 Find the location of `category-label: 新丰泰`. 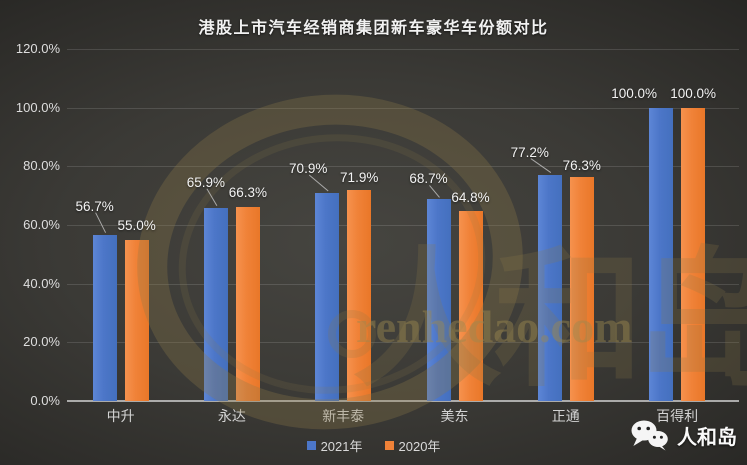

category-label: 新丰泰 is located at coordinates (343, 416).